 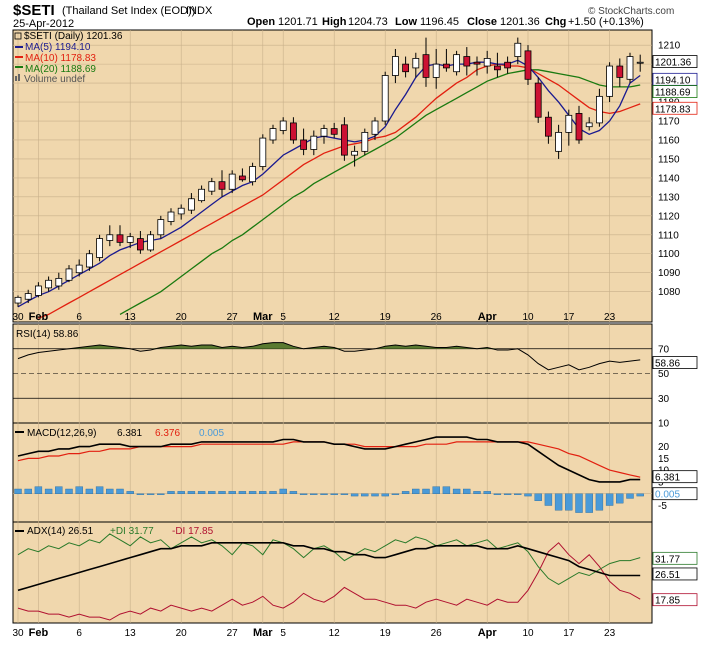 I want to click on rsi-overbought-fill, so click(x=329, y=345).